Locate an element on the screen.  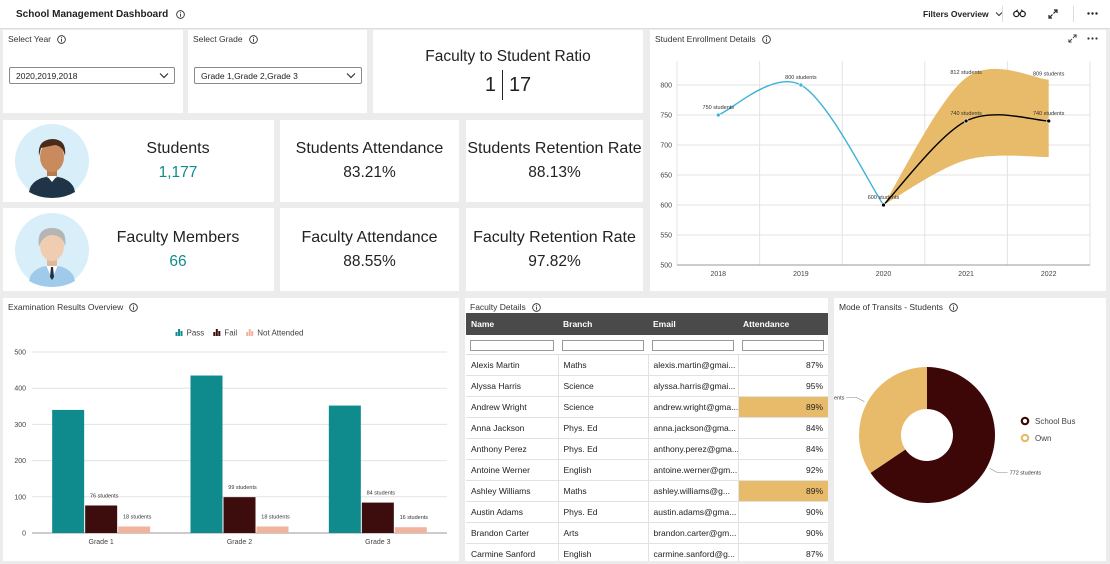
y-tick-label: 650 is located at coordinates (666, 176).